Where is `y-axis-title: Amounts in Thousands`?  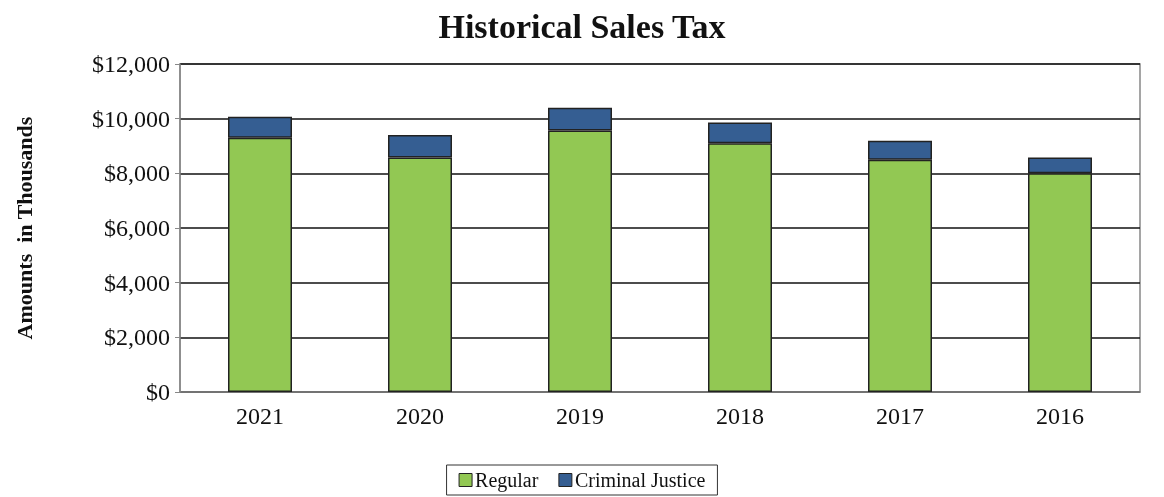 y-axis-title: Amounts in Thousands is located at coordinates (24, 228).